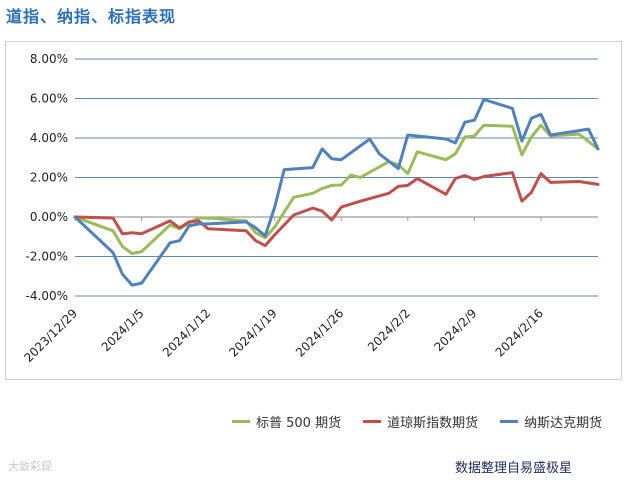 Image resolution: width=630 pixels, height=481 pixels. I want to click on series-line-dow, so click(336, 209).